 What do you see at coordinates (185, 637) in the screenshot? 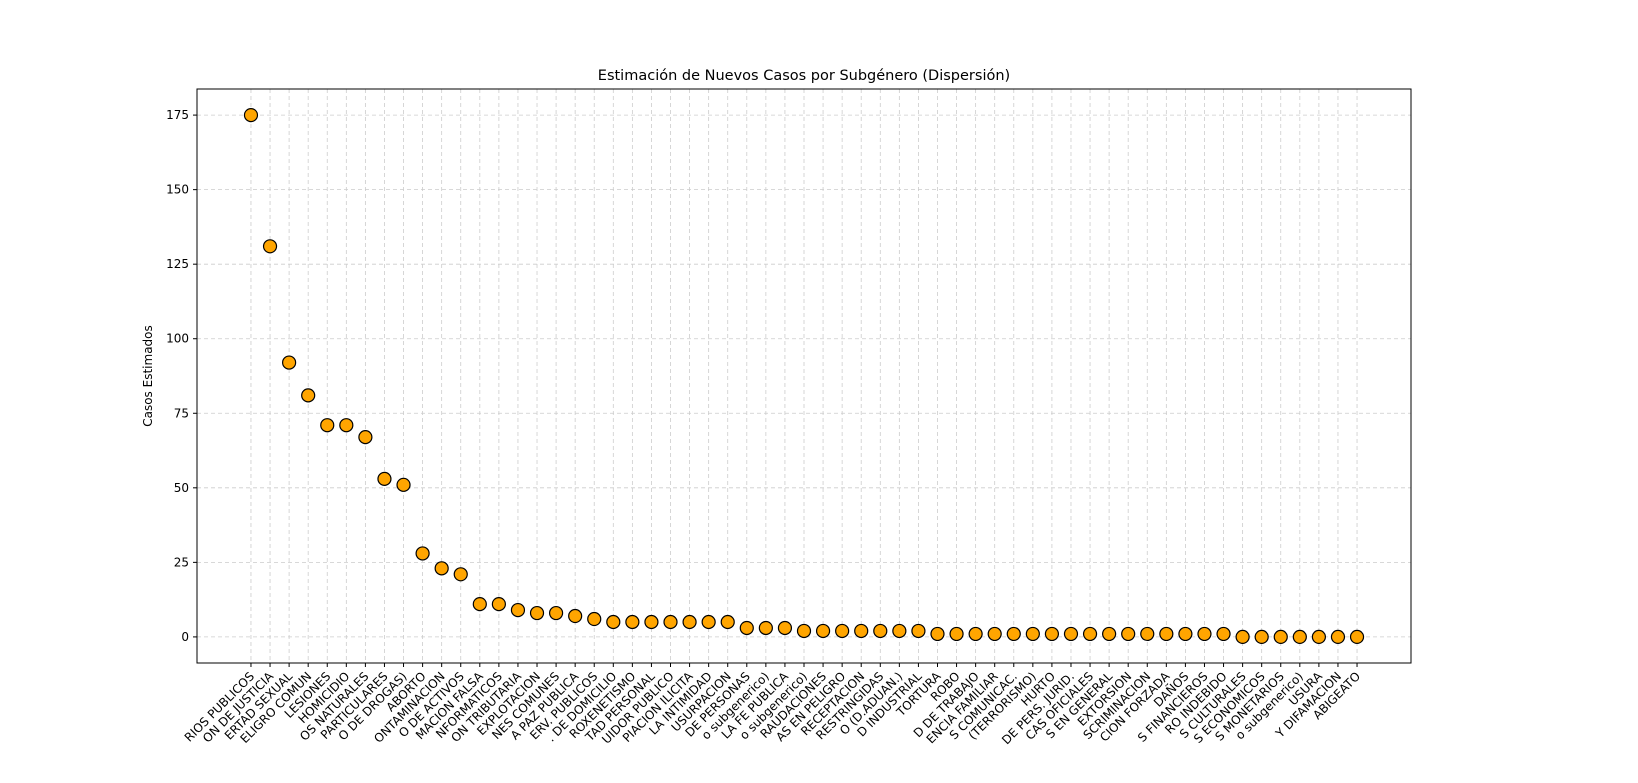
I see `y-tick-label: 0` at bounding box center [185, 637].